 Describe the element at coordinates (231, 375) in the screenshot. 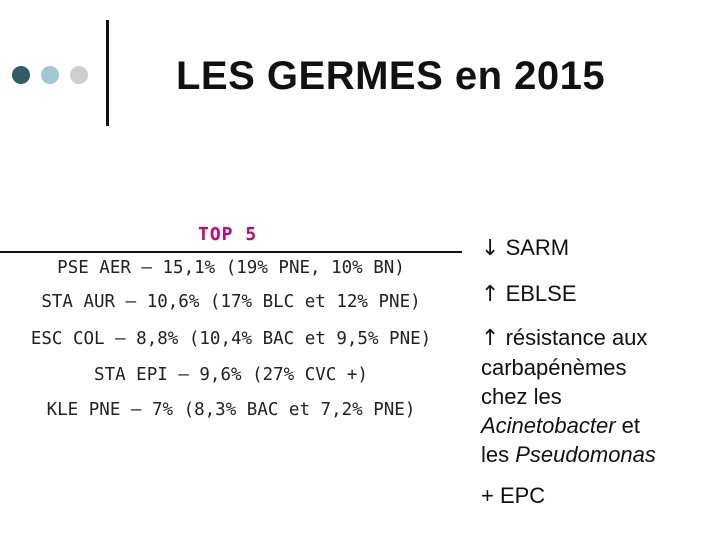

I see `list-item: STA EPI – 9,6% (27% CVC +)` at that location.